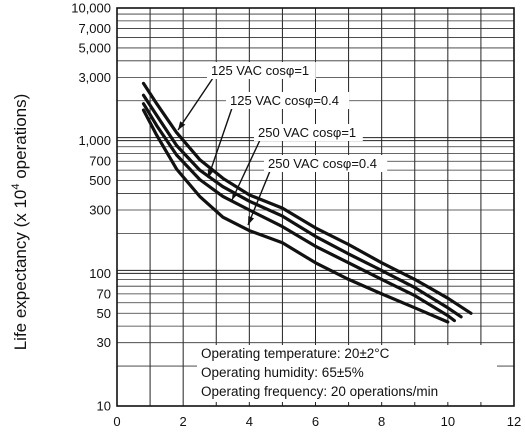 This screenshot has width=525, height=432. Describe the element at coordinates (100, 273) in the screenshot. I see `y-tick-label-4: 100` at that location.